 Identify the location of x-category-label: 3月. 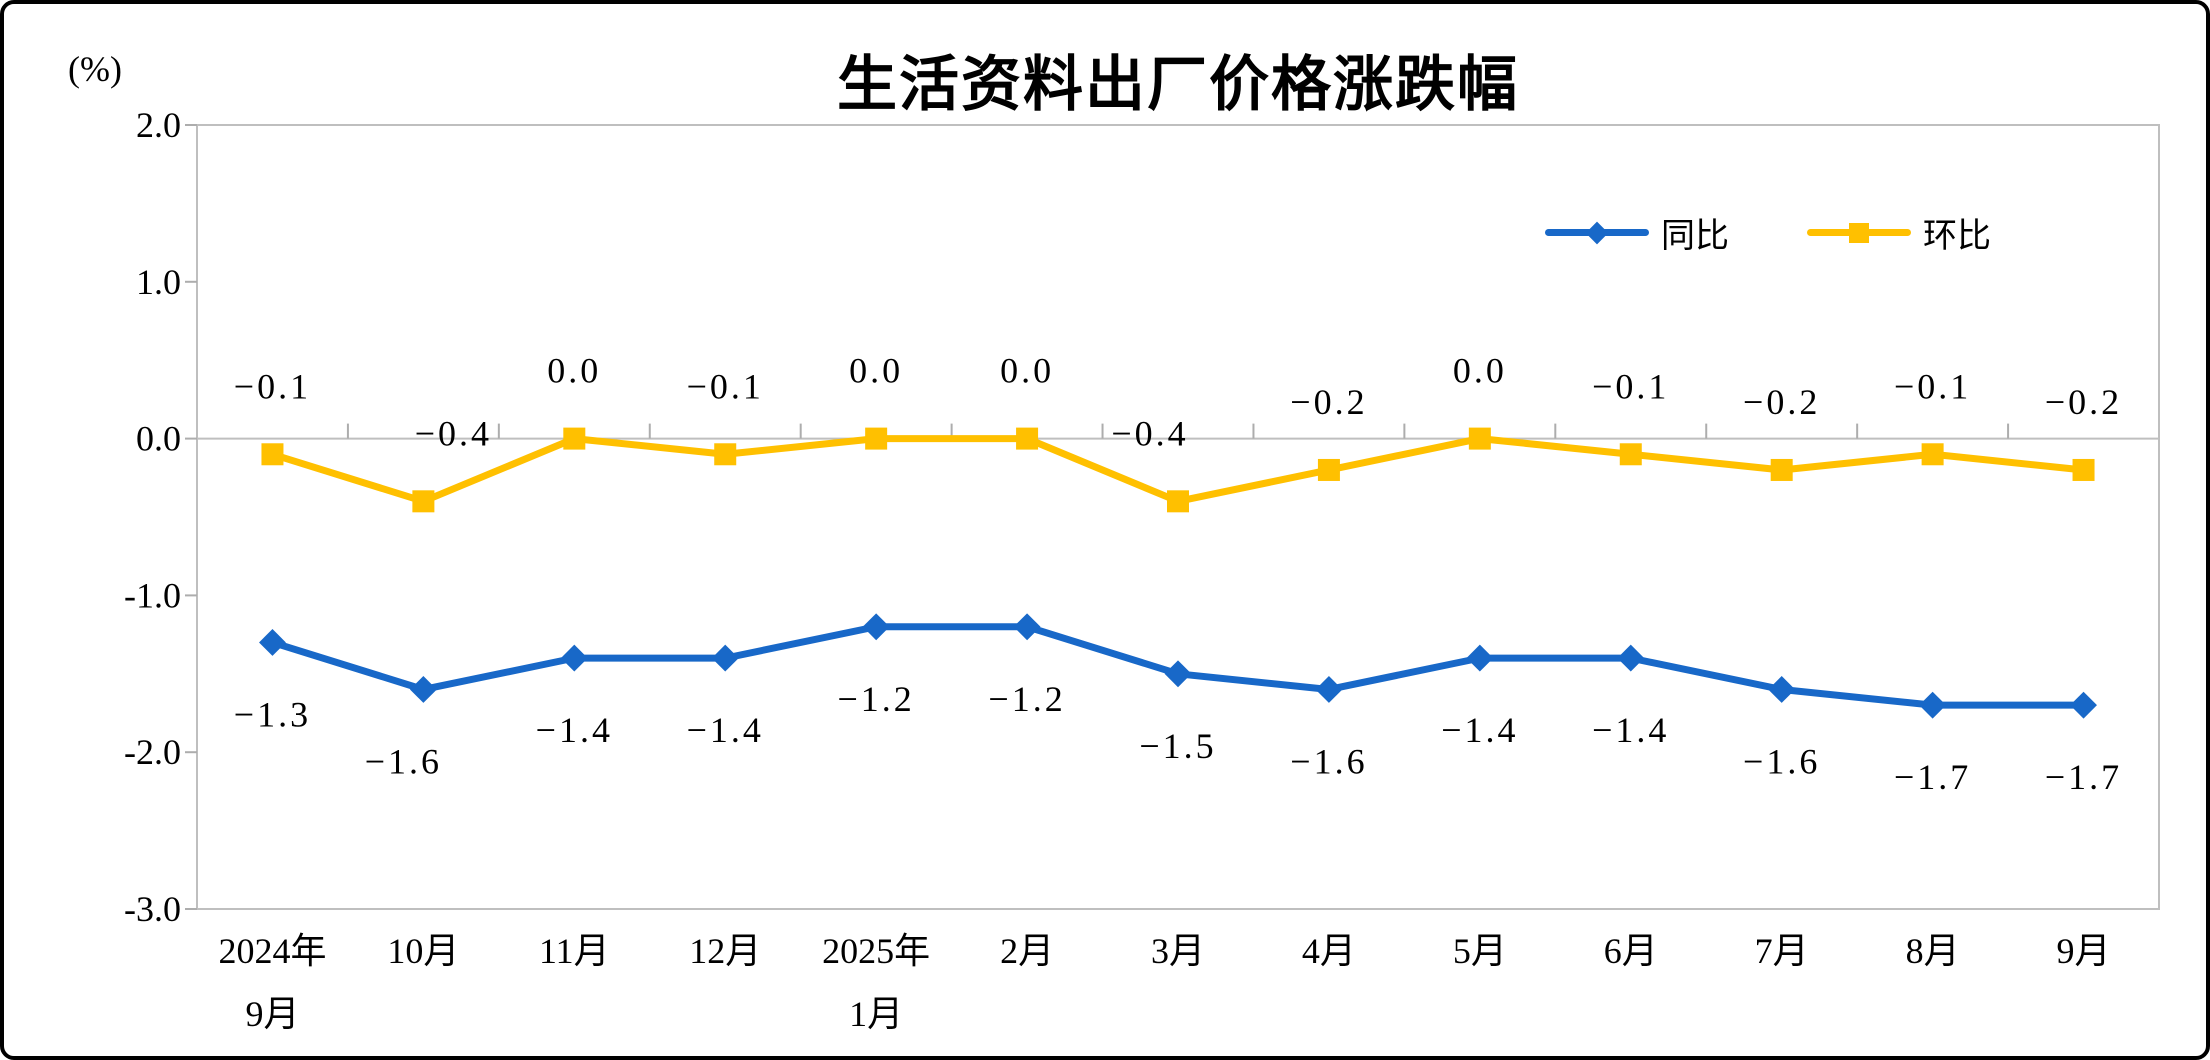
(1178, 951).